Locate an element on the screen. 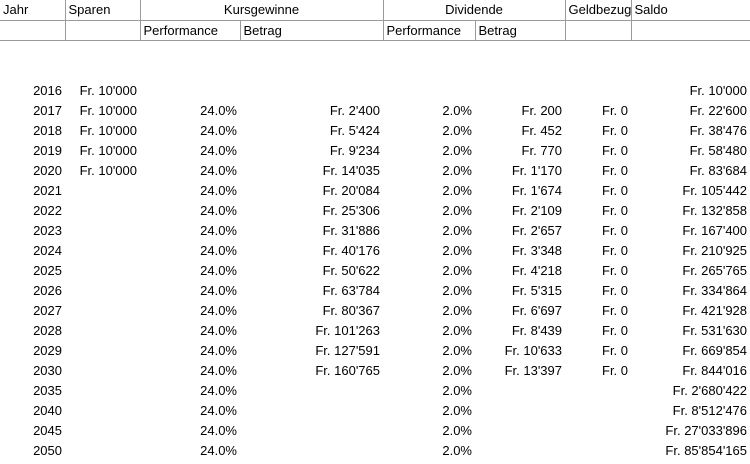 This screenshot has height=464, width=750. cell-saldo: Fr. 27'033'896 is located at coordinates (706, 430).